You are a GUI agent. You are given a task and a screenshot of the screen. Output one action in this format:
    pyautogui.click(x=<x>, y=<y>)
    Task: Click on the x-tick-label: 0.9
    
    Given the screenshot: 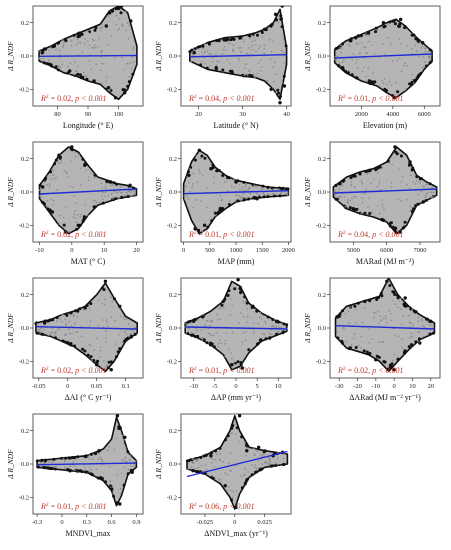 What is the action you would take?
    pyautogui.click(x=136, y=522)
    